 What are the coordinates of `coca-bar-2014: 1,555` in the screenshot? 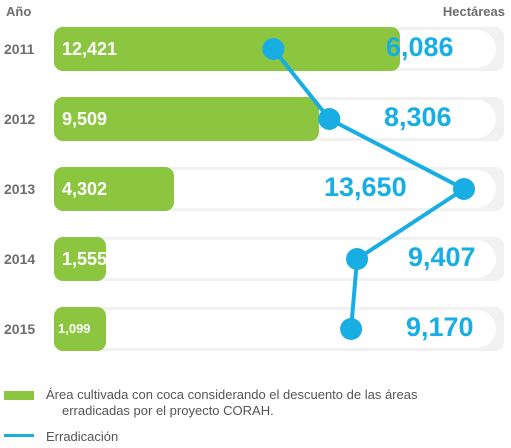 It's located at (81, 259).